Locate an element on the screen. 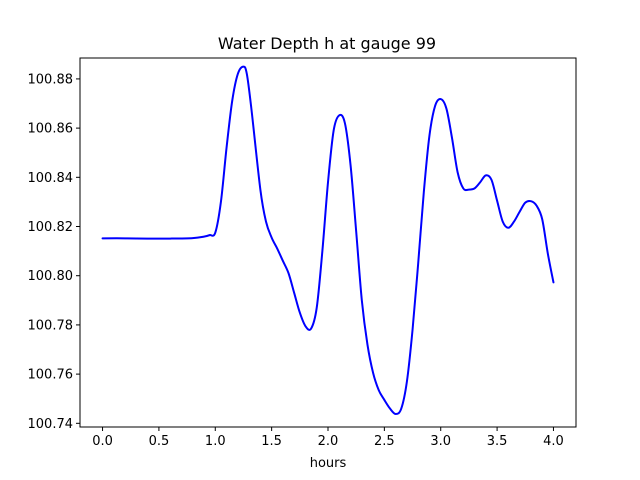 The height and width of the screenshot is (480, 640). x-tick-label: 0.5 is located at coordinates (159, 441).